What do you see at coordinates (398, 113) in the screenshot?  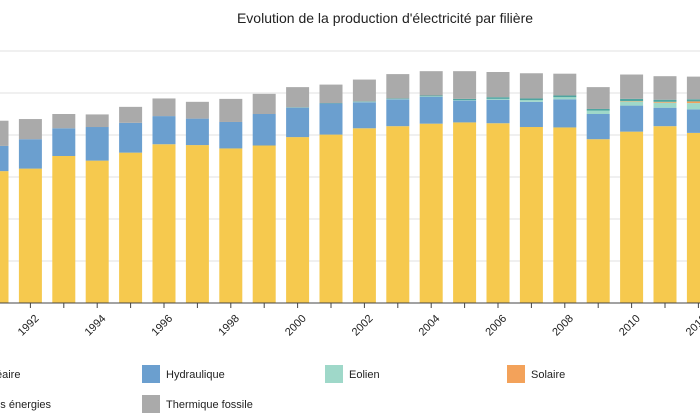 I see `bar-2003-hydraulique` at bounding box center [398, 113].